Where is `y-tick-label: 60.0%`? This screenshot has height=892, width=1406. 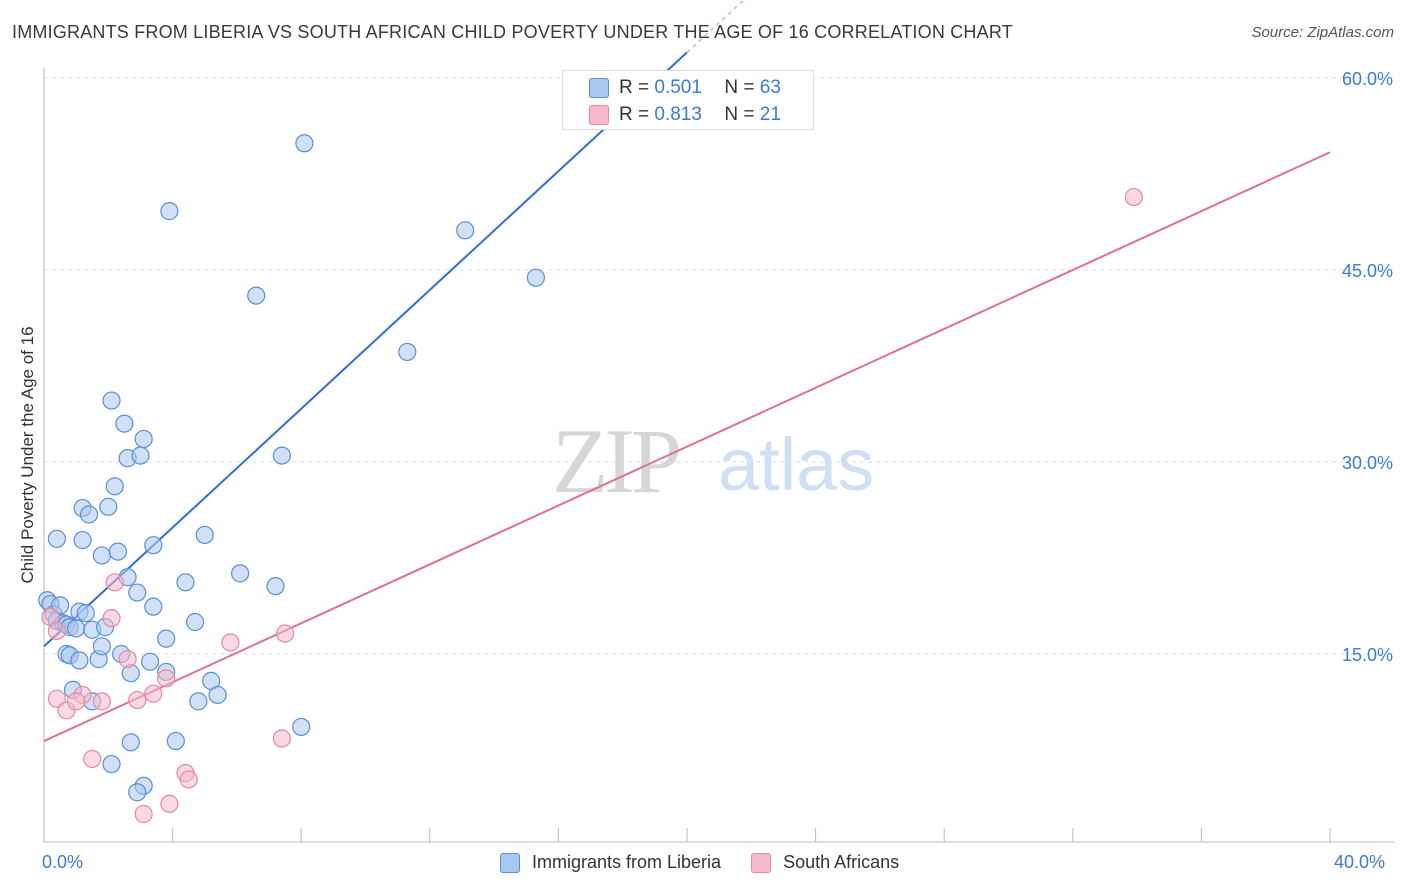 y-tick-label: 60.0% is located at coordinates (1367, 79).